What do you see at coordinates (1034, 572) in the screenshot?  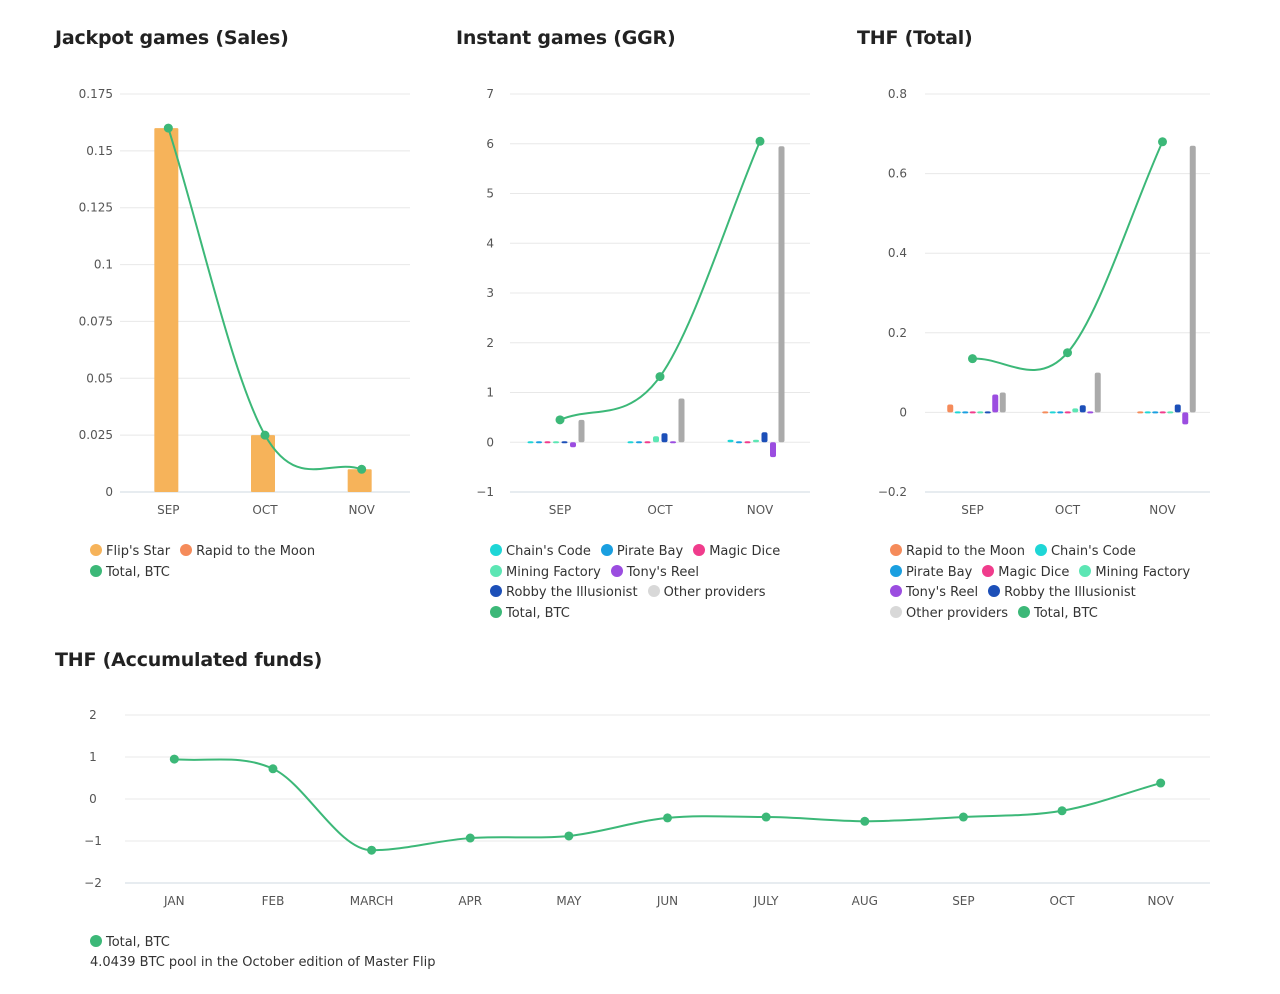 I see `legend-label: Magic Dice` at bounding box center [1034, 572].